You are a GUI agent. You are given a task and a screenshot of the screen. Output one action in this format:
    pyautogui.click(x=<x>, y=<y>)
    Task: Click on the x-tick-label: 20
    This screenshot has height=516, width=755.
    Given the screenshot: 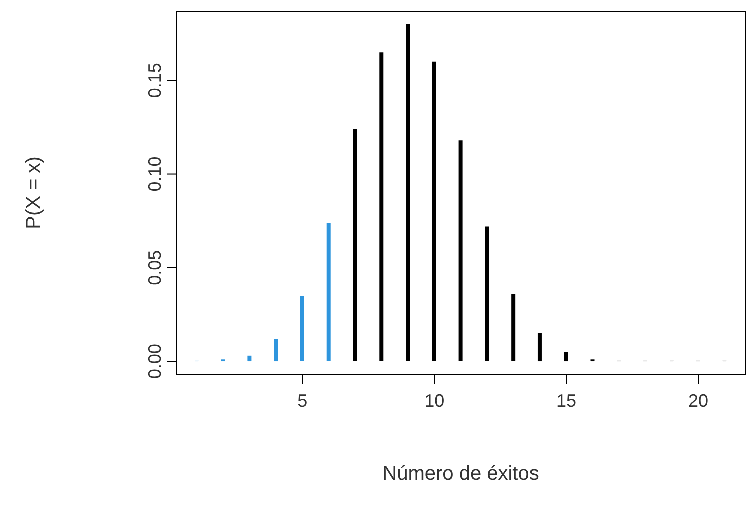 What is the action you would take?
    pyautogui.click(x=698, y=400)
    